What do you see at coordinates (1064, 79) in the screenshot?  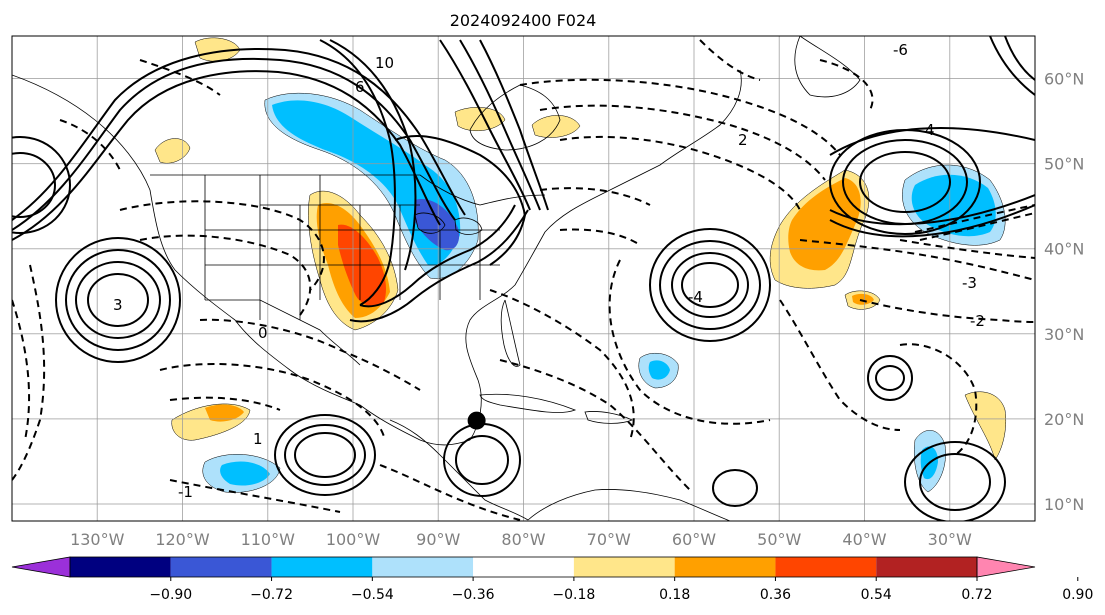 I see `latitude-tick-label: 60°N` at bounding box center [1064, 79].